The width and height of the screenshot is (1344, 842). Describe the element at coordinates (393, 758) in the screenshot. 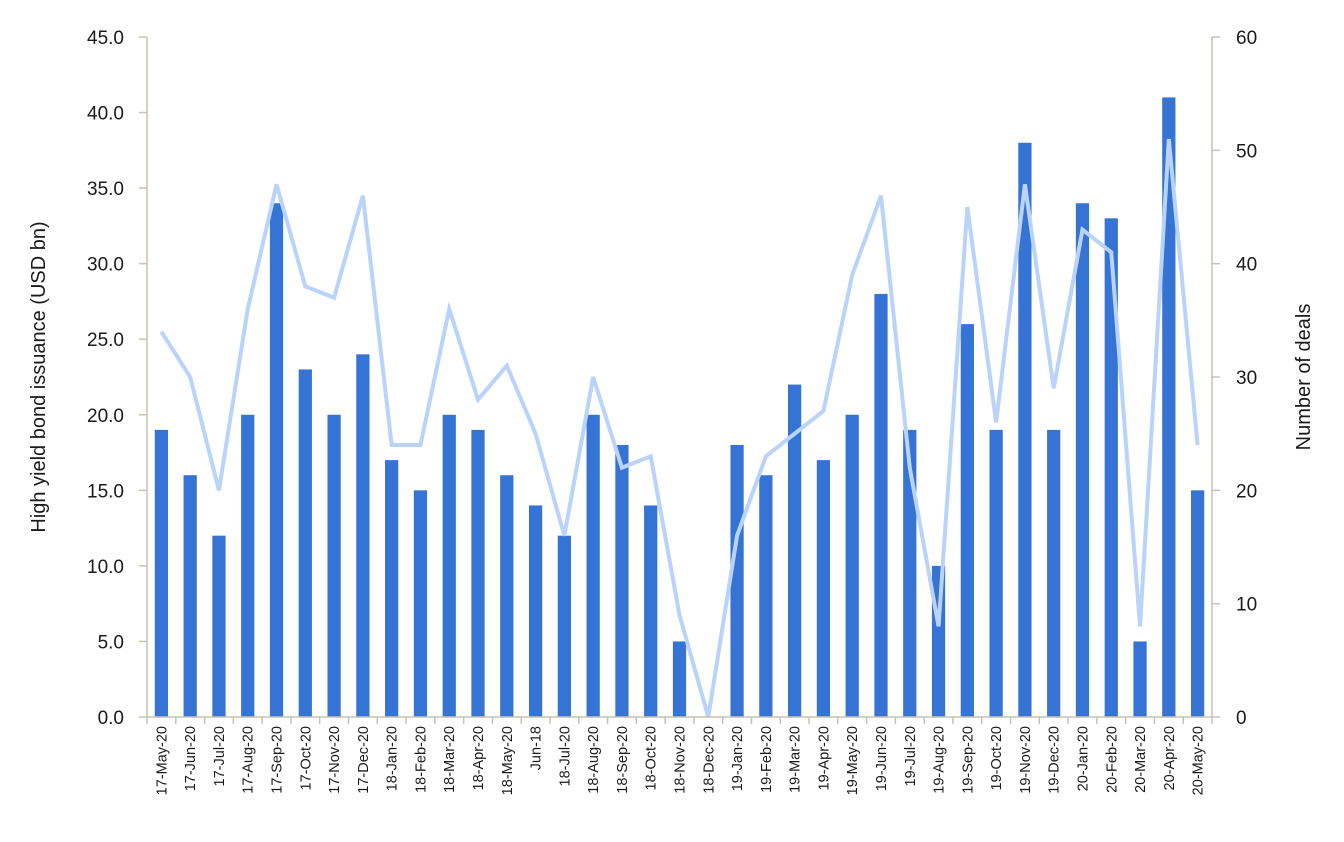

I see `x-tick-label: 18-Jan-20` at that location.